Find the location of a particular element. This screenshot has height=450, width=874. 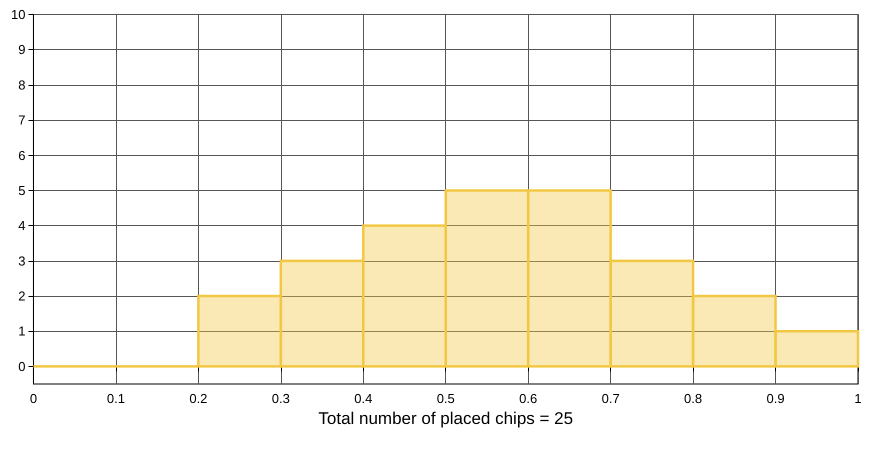

x-tick-label: 0.6 is located at coordinates (528, 398).